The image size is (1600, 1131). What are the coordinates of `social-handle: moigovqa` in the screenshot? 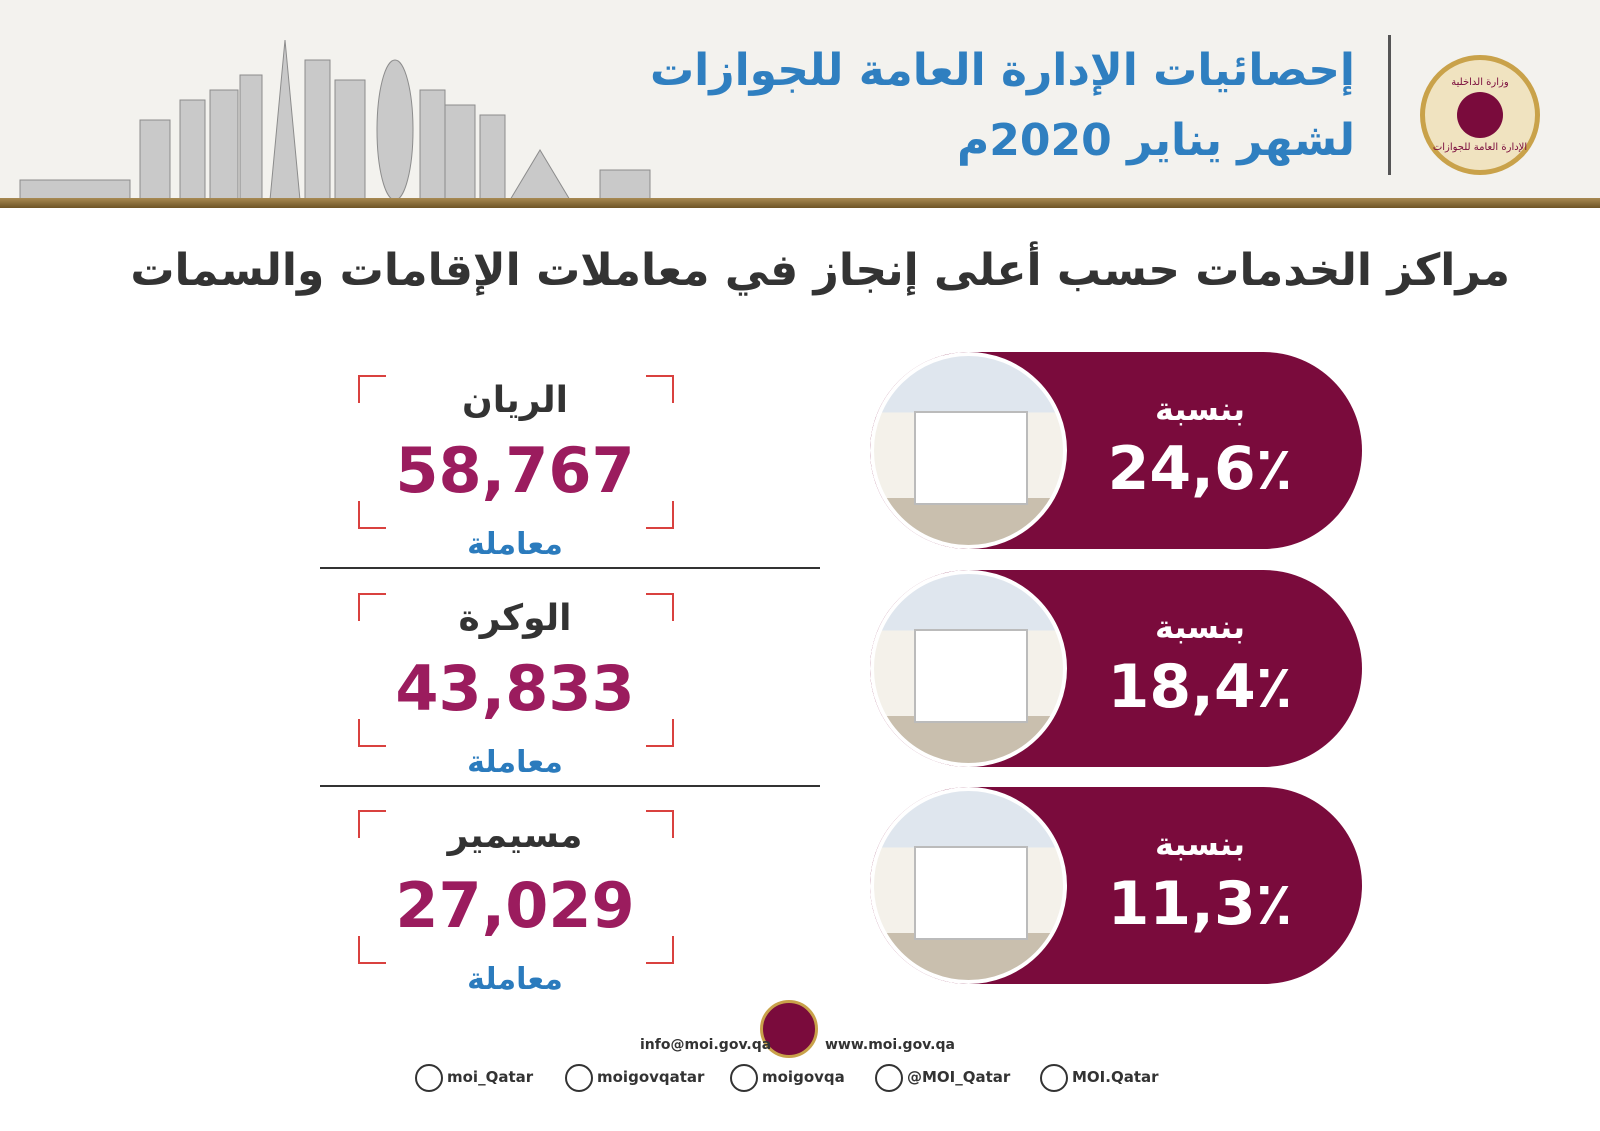 It's located at (803, 1077).